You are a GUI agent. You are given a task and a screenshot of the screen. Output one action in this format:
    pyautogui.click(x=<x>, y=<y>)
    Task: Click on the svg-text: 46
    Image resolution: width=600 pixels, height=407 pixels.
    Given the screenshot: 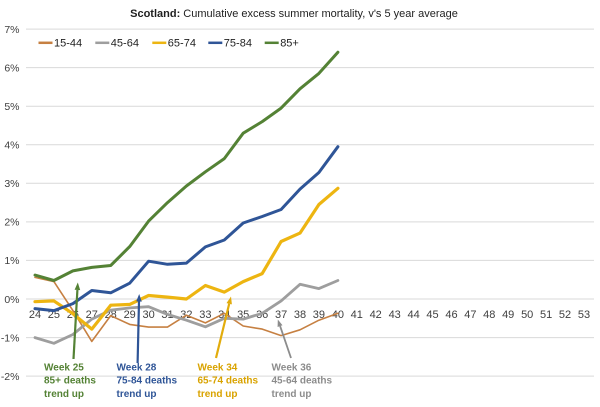 What is the action you would take?
    pyautogui.click(x=451, y=315)
    